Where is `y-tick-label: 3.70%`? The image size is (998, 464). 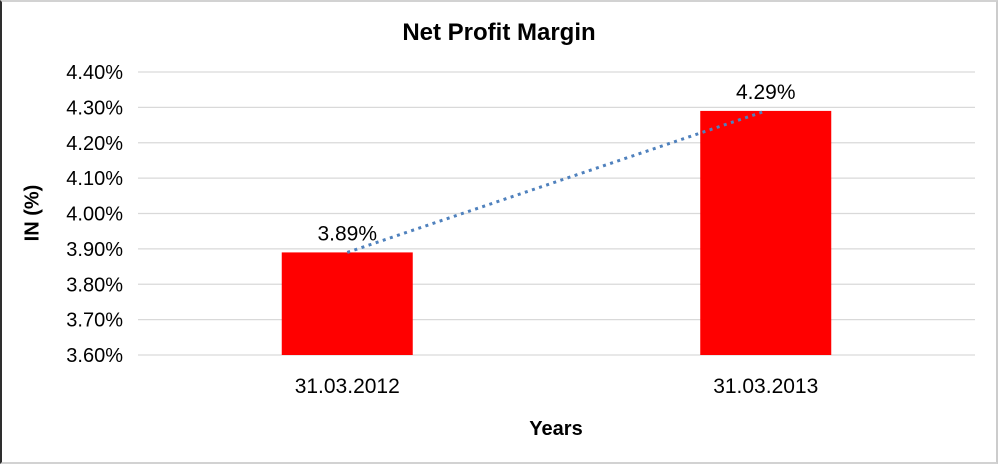 y-tick-label: 3.70% is located at coordinates (94, 321).